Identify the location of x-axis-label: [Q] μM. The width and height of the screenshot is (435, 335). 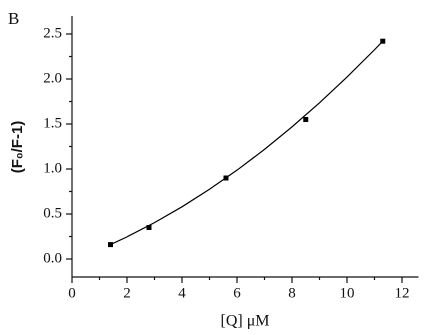
(244, 321).